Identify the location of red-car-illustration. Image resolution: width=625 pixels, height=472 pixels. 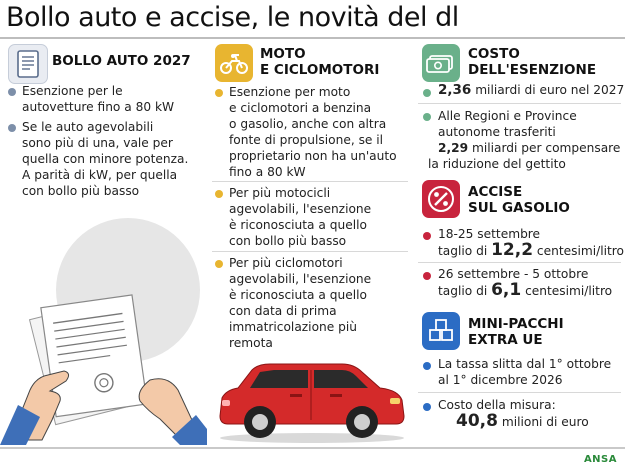
(312, 403).